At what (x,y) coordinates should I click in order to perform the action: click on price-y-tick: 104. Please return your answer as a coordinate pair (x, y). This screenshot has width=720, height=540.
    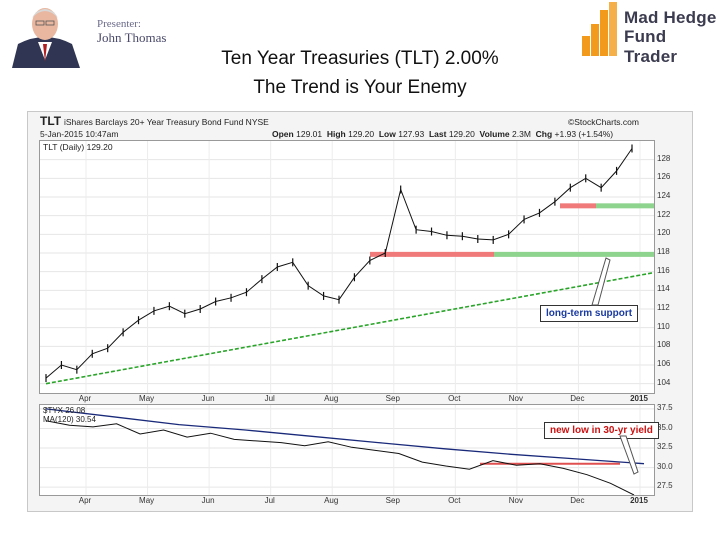
    Looking at the image, I should click on (664, 382).